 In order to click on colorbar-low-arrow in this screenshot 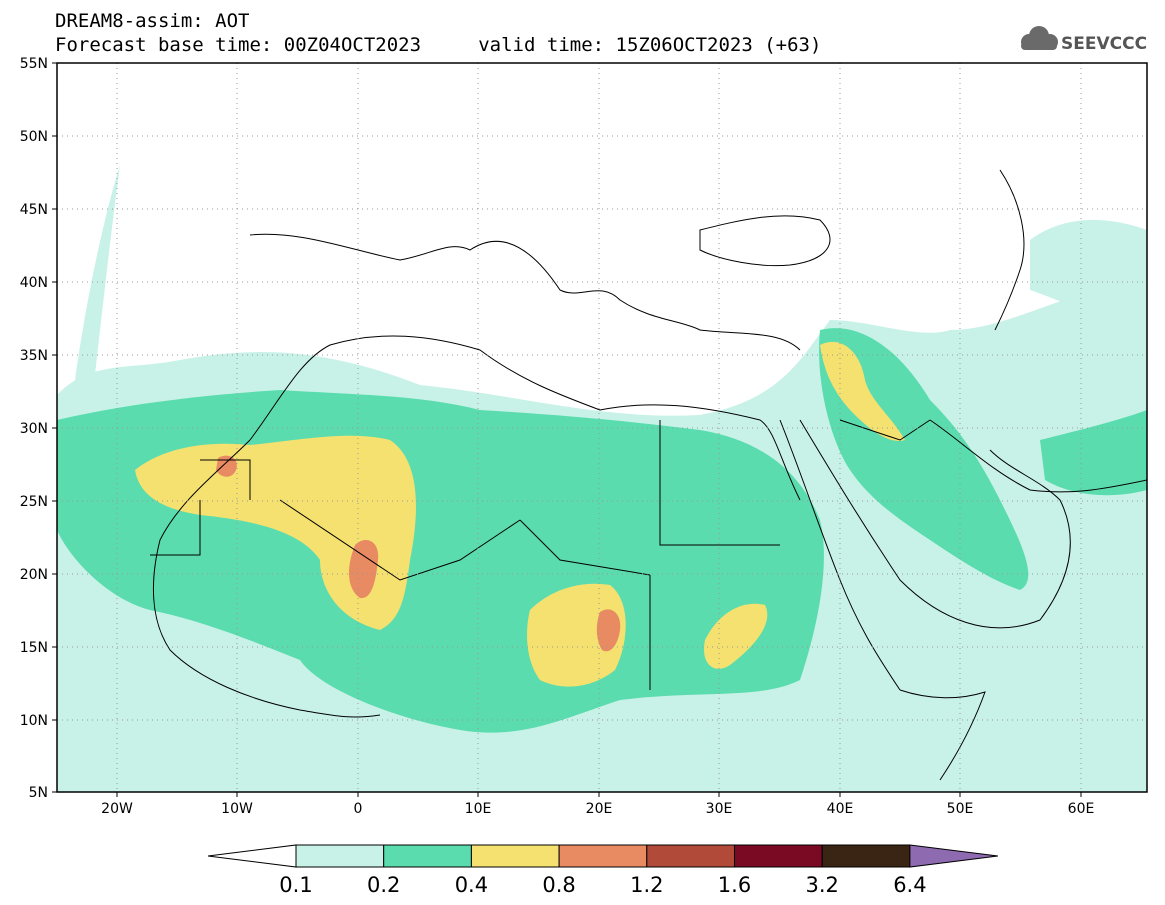, I will do `click(252, 856)`.